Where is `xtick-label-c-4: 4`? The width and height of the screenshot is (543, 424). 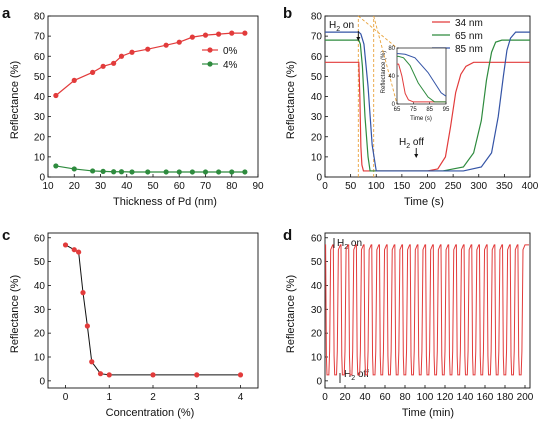 xtick-label-c-4: 4 is located at coordinates (241, 397).